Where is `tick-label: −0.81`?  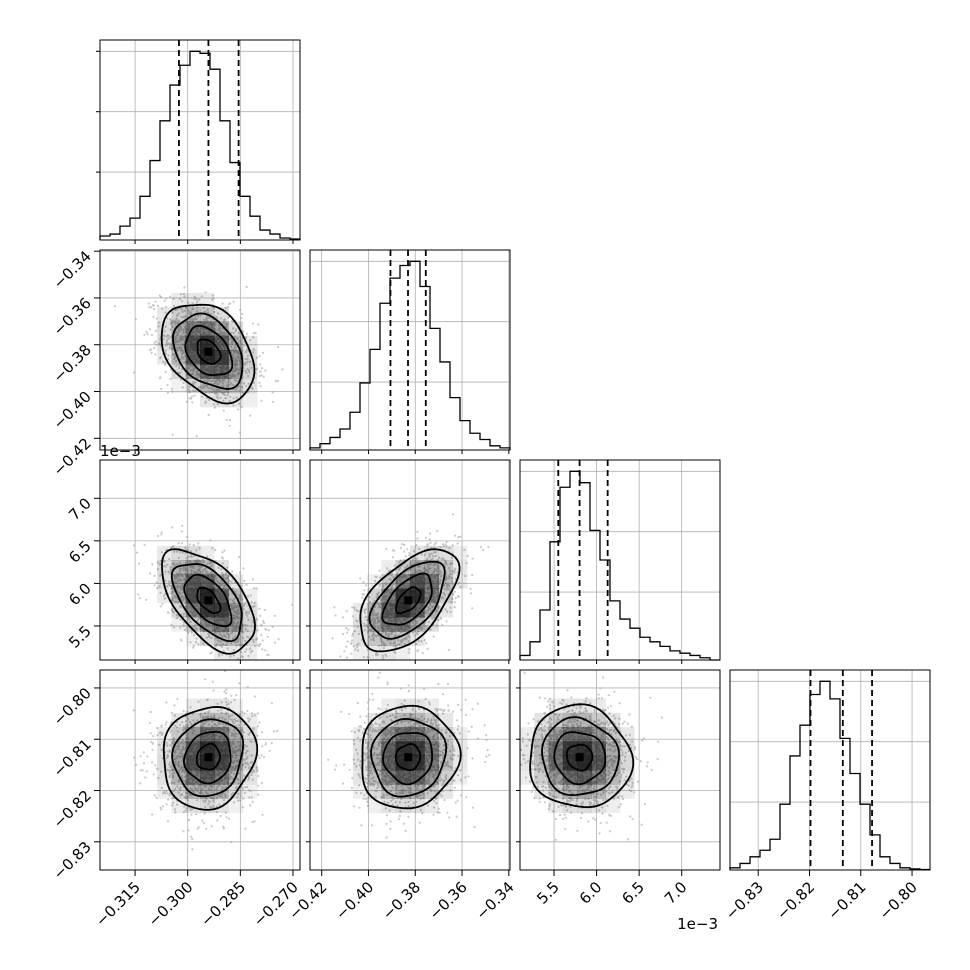
tick-label: −0.81 is located at coordinates (846, 900).